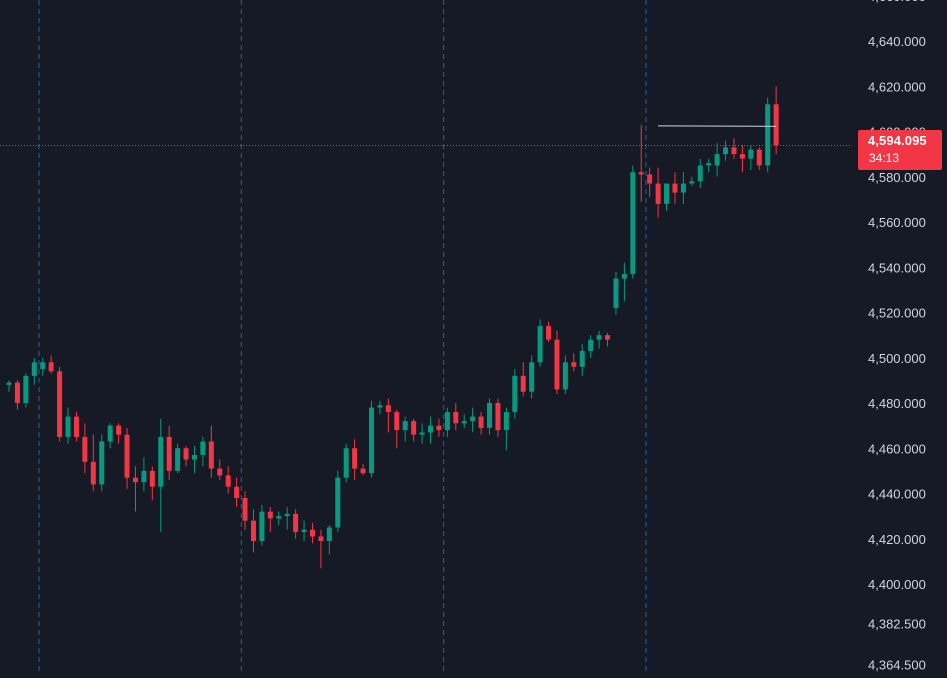 The image size is (947, 678). What do you see at coordinates (897, 624) in the screenshot?
I see `price-tick-label: 4,382.500` at bounding box center [897, 624].